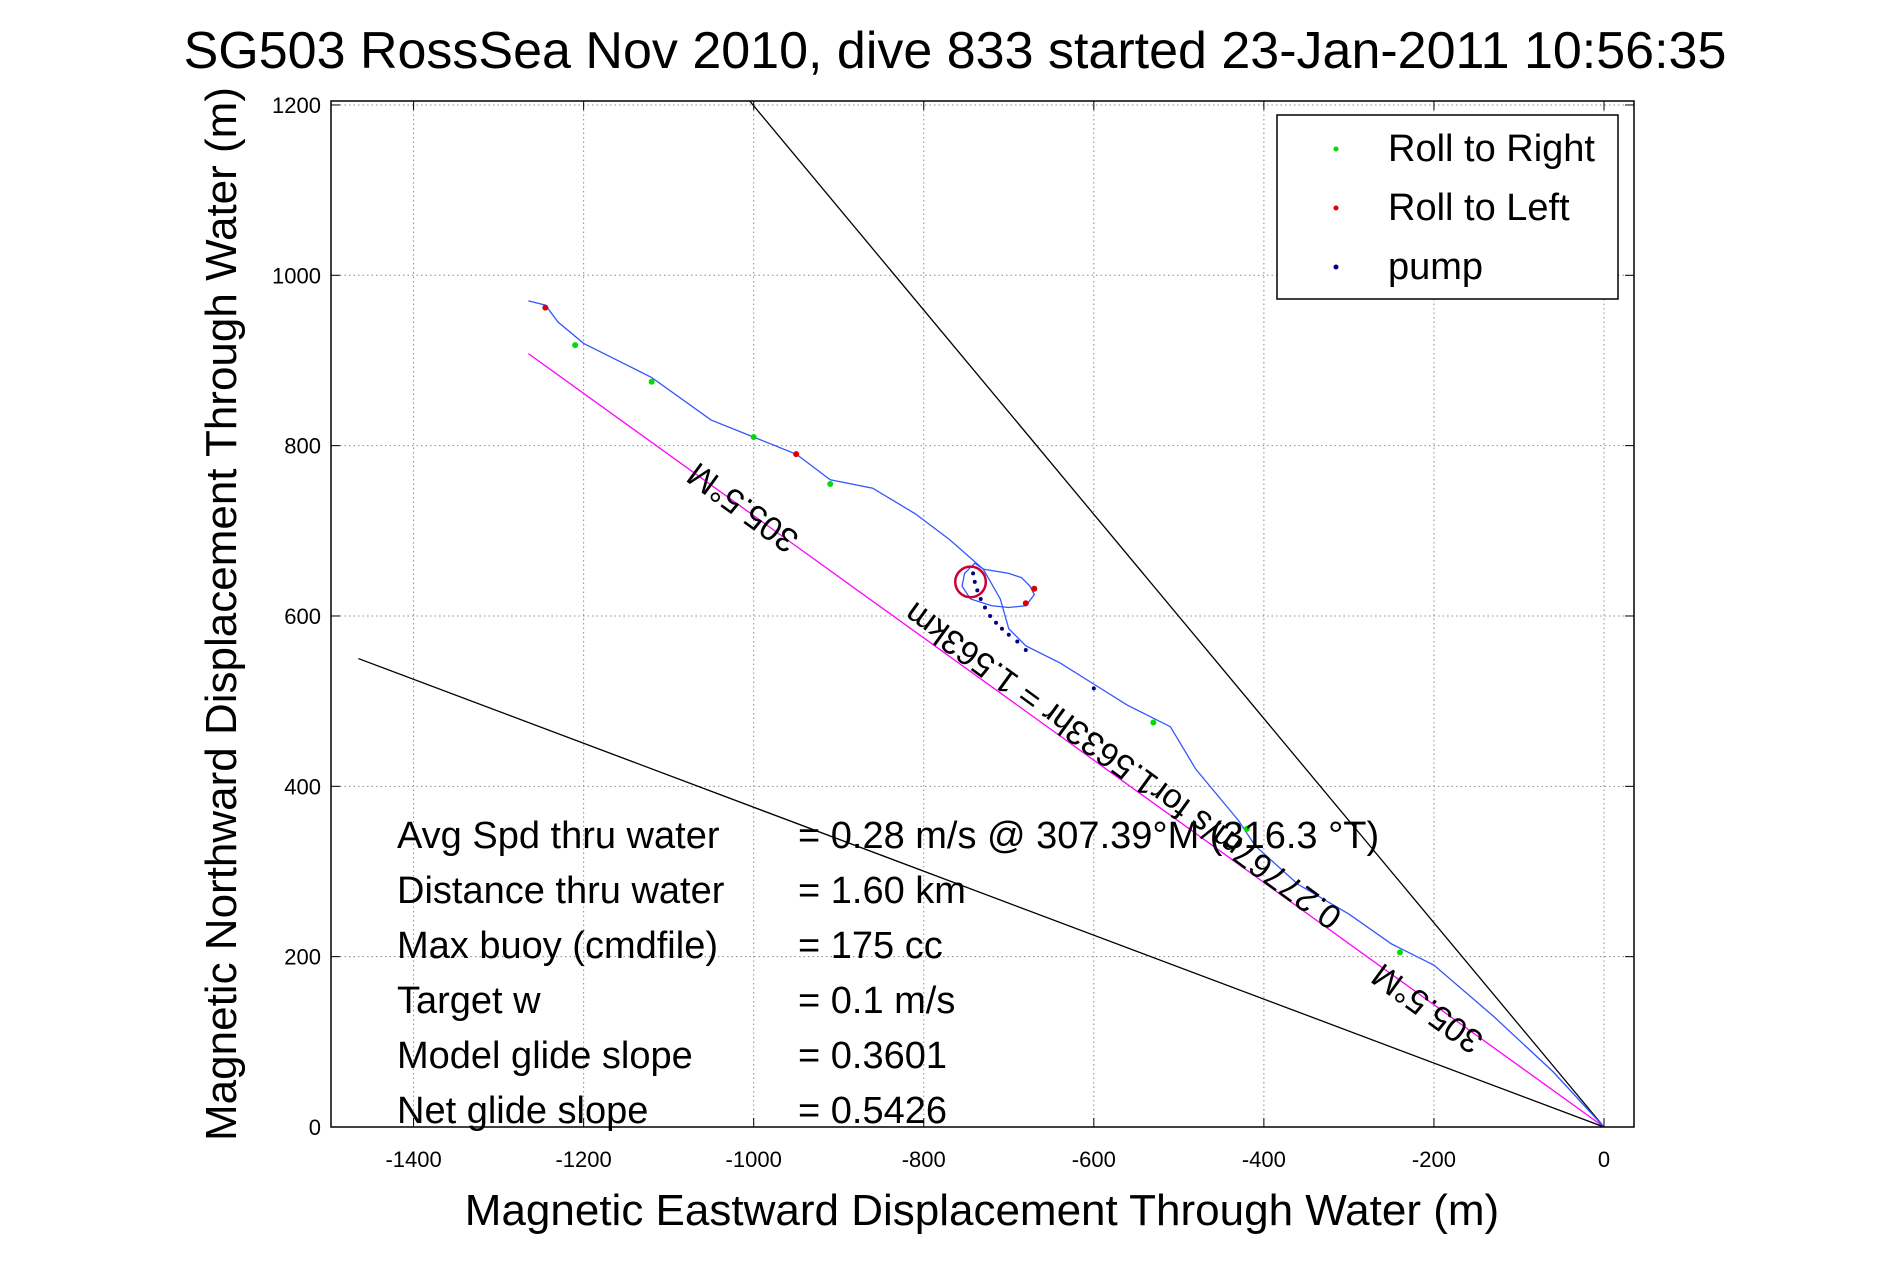 The image size is (1891, 1262). What do you see at coordinates (1491, 149) in the screenshot?
I see `legend-label: Roll to Right` at bounding box center [1491, 149].